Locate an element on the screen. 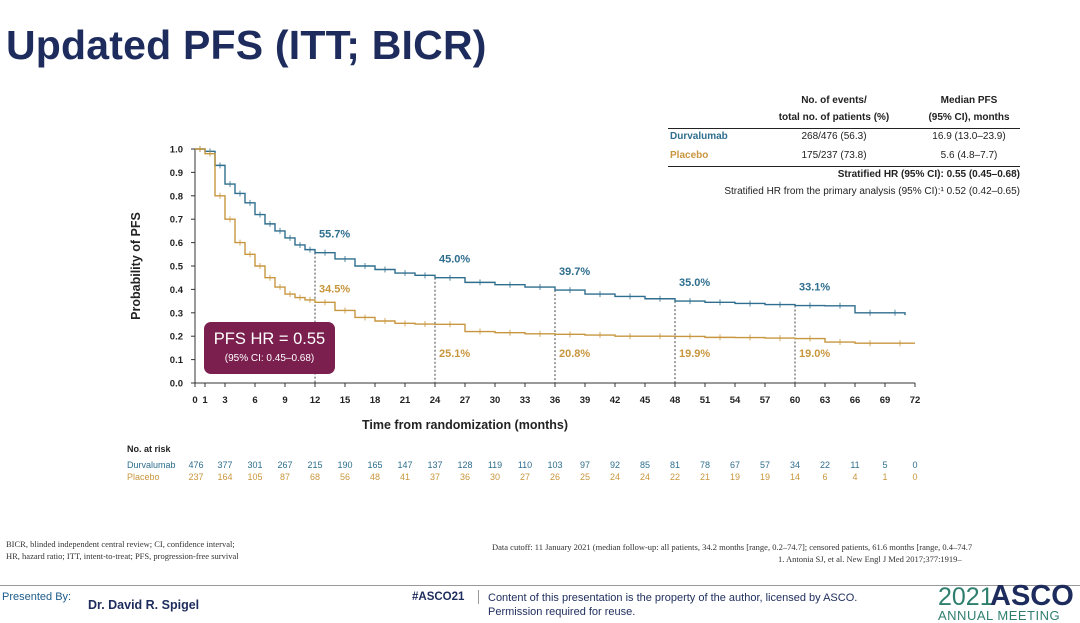 The height and width of the screenshot is (623, 1080). footer-divider is located at coordinates (540, 585).